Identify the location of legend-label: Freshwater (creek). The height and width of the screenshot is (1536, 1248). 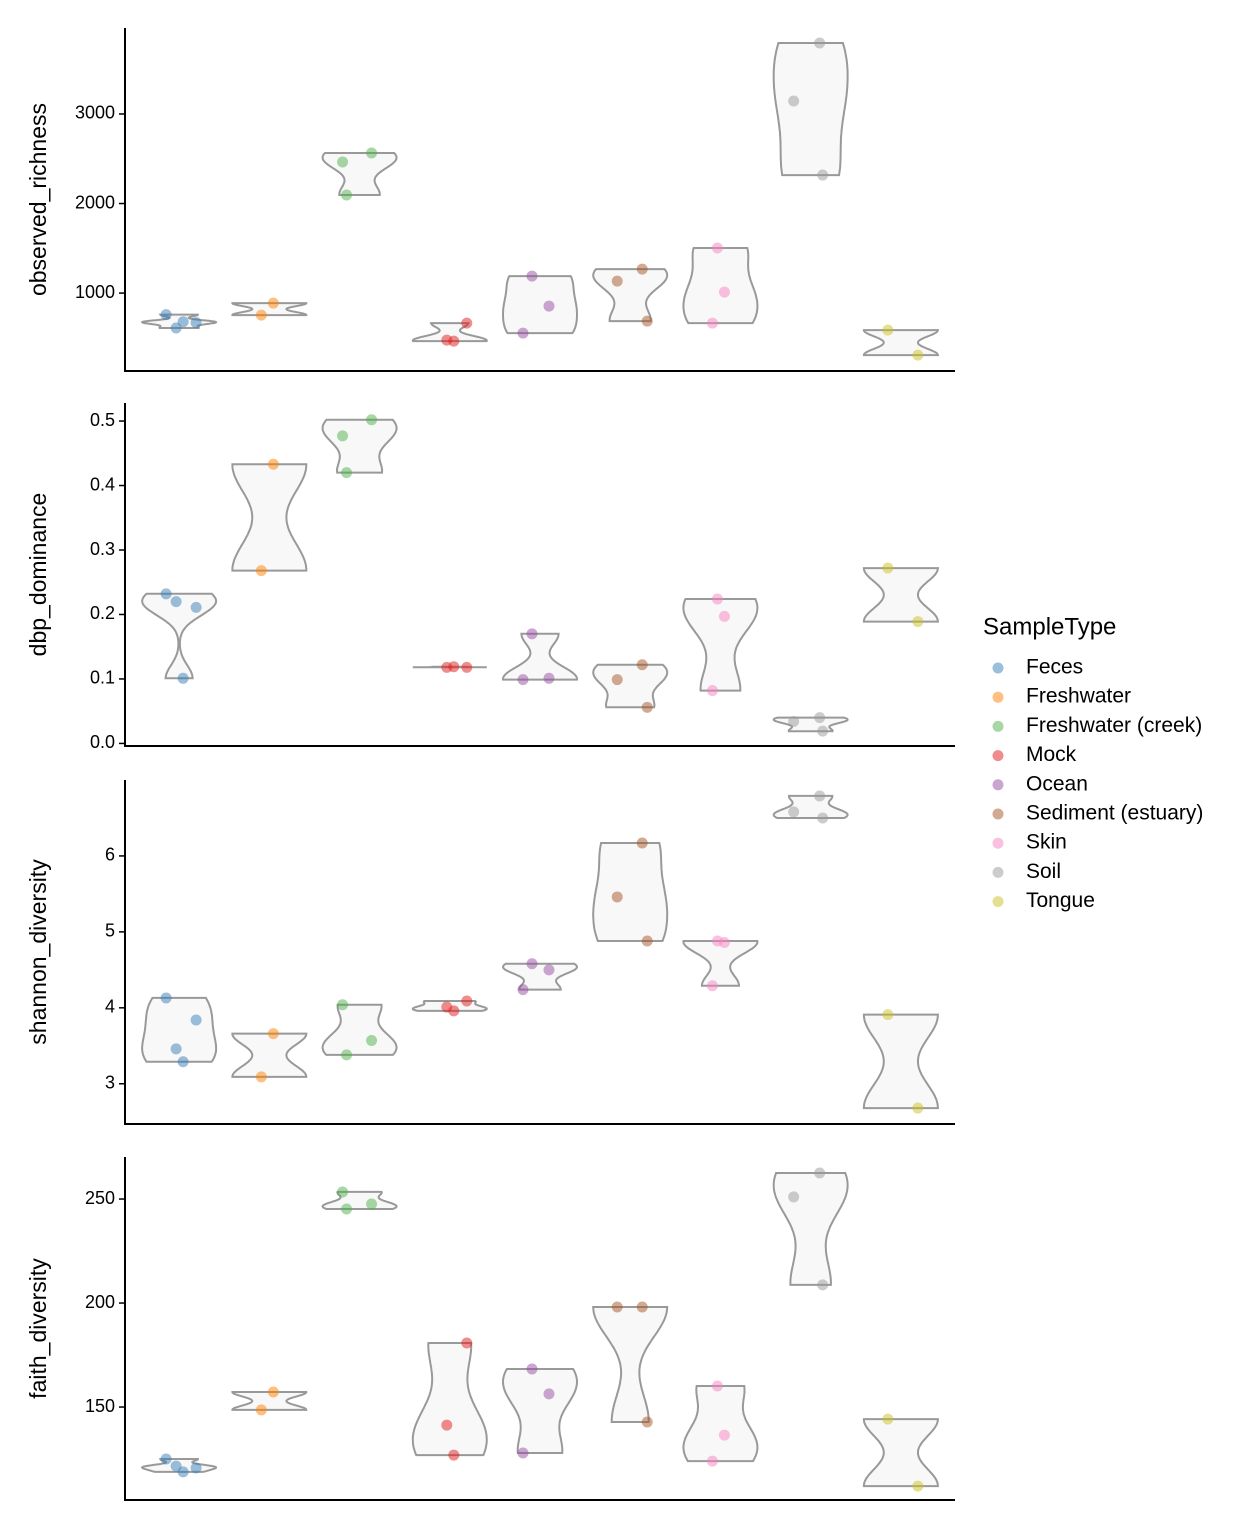
(1114, 725).